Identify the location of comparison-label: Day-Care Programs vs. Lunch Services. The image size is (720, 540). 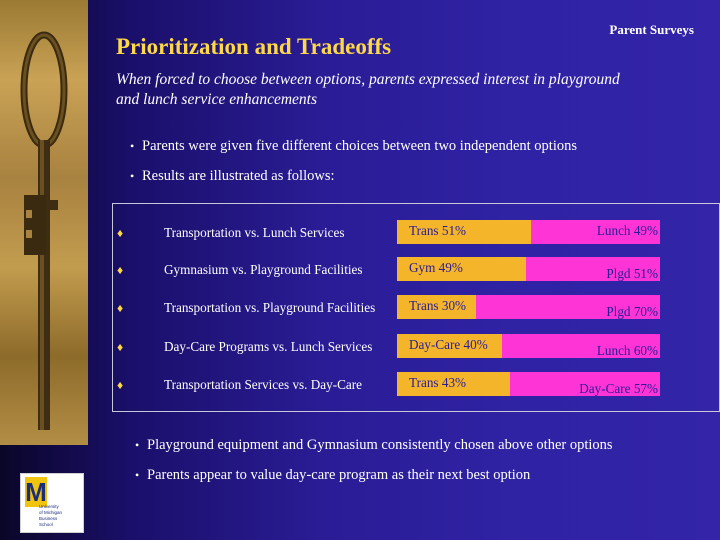
(268, 346).